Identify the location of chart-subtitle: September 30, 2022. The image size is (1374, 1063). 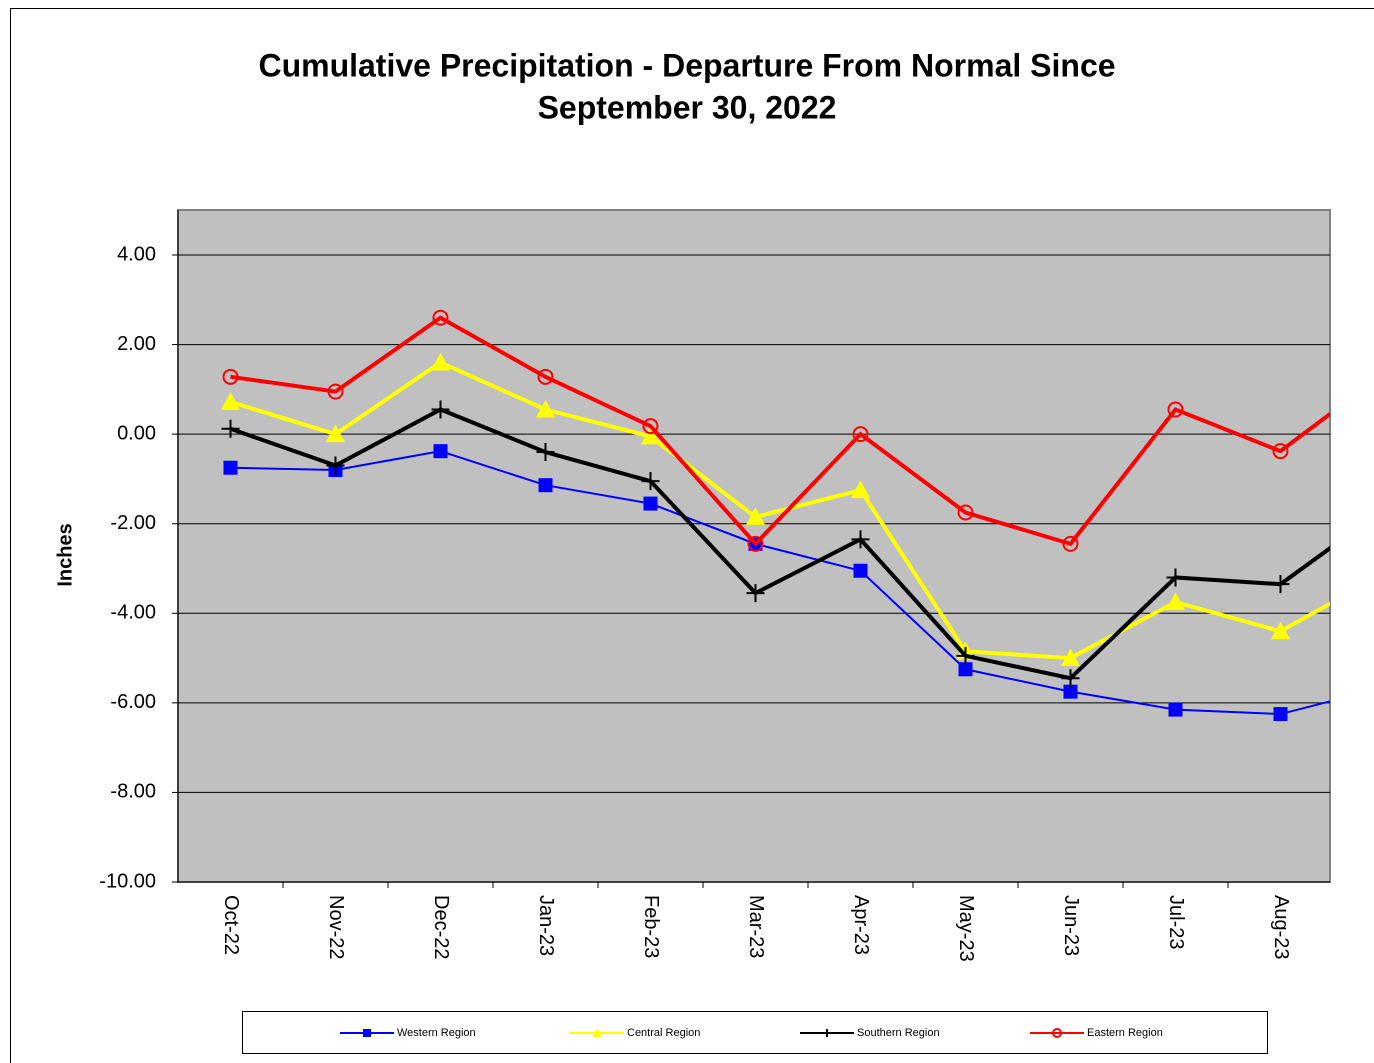
(687, 107).